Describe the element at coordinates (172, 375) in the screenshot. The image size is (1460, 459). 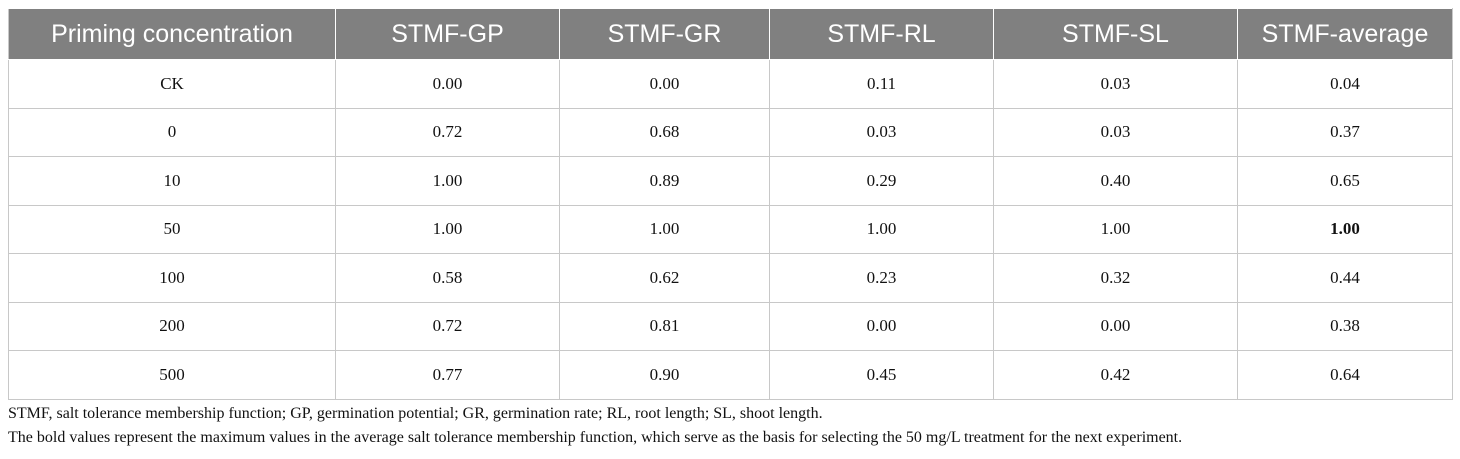
I see `cell-concentration: 500` at that location.